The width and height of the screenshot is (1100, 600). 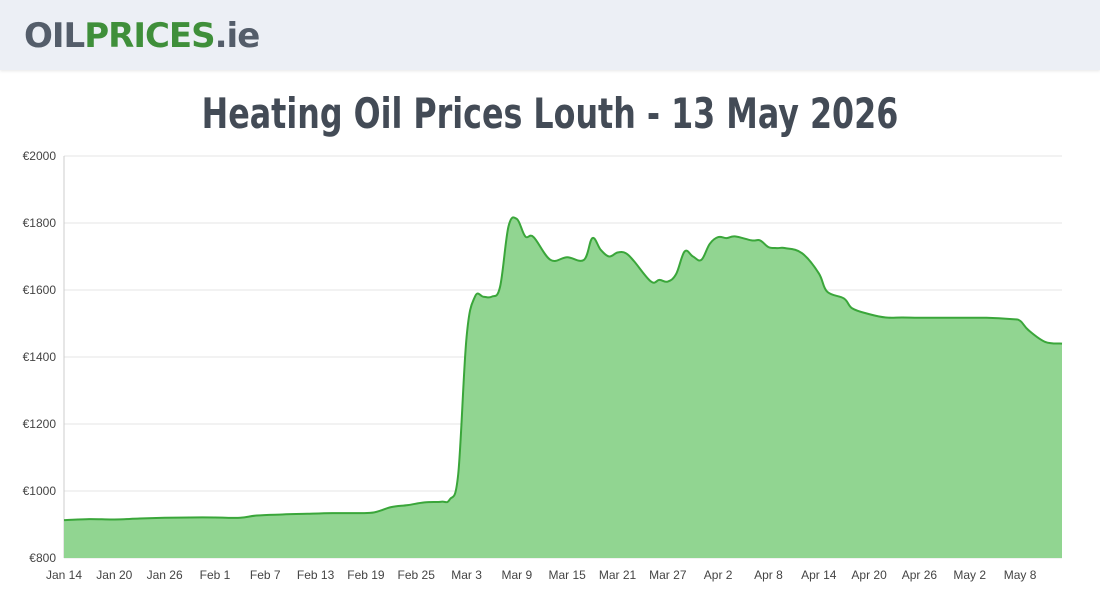 What do you see at coordinates (316, 575) in the screenshot?
I see `x-tick-label: Feb 13` at bounding box center [316, 575].